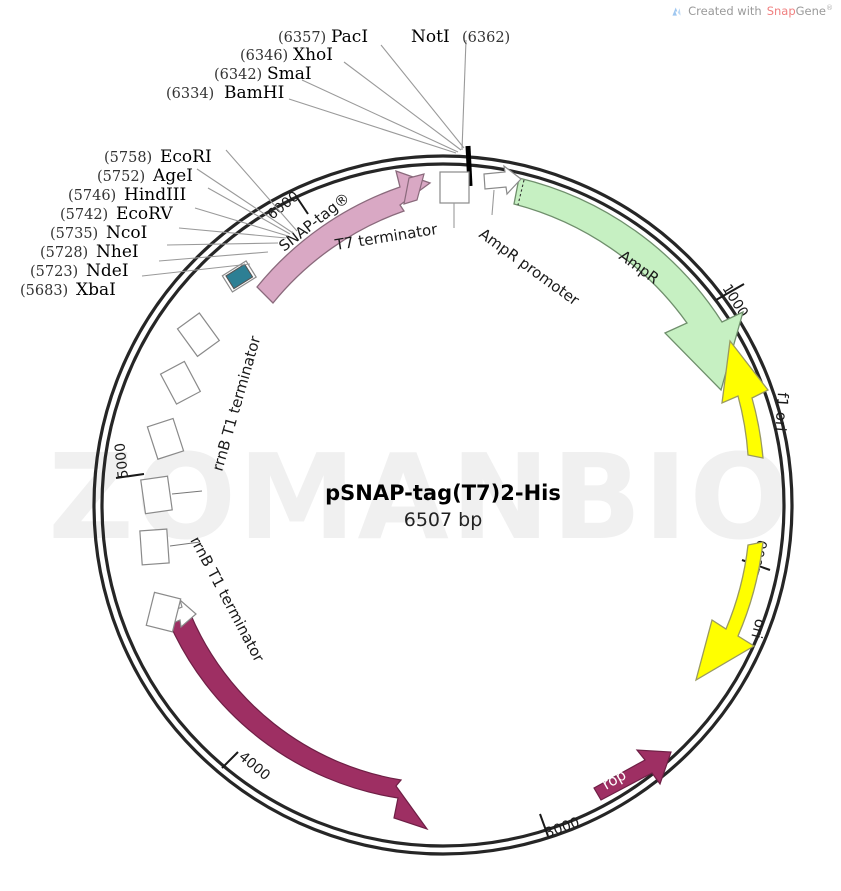 Image resolution: width=841 pixels, height=891 pixels. I want to click on bamhi-enzyme: BamHI, so click(254, 93).